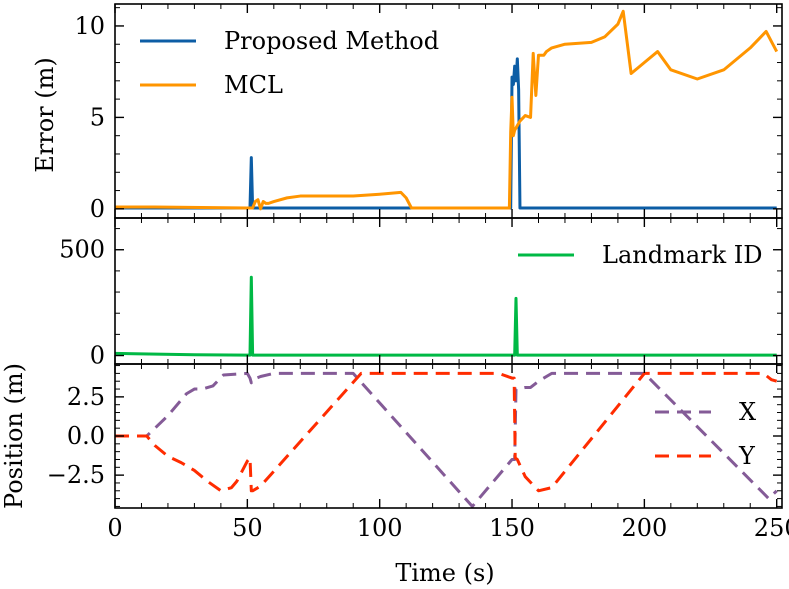 This screenshot has height=589, width=789. Describe the element at coordinates (76, 475) in the screenshot. I see `y-tick-label: −2.5` at that location.